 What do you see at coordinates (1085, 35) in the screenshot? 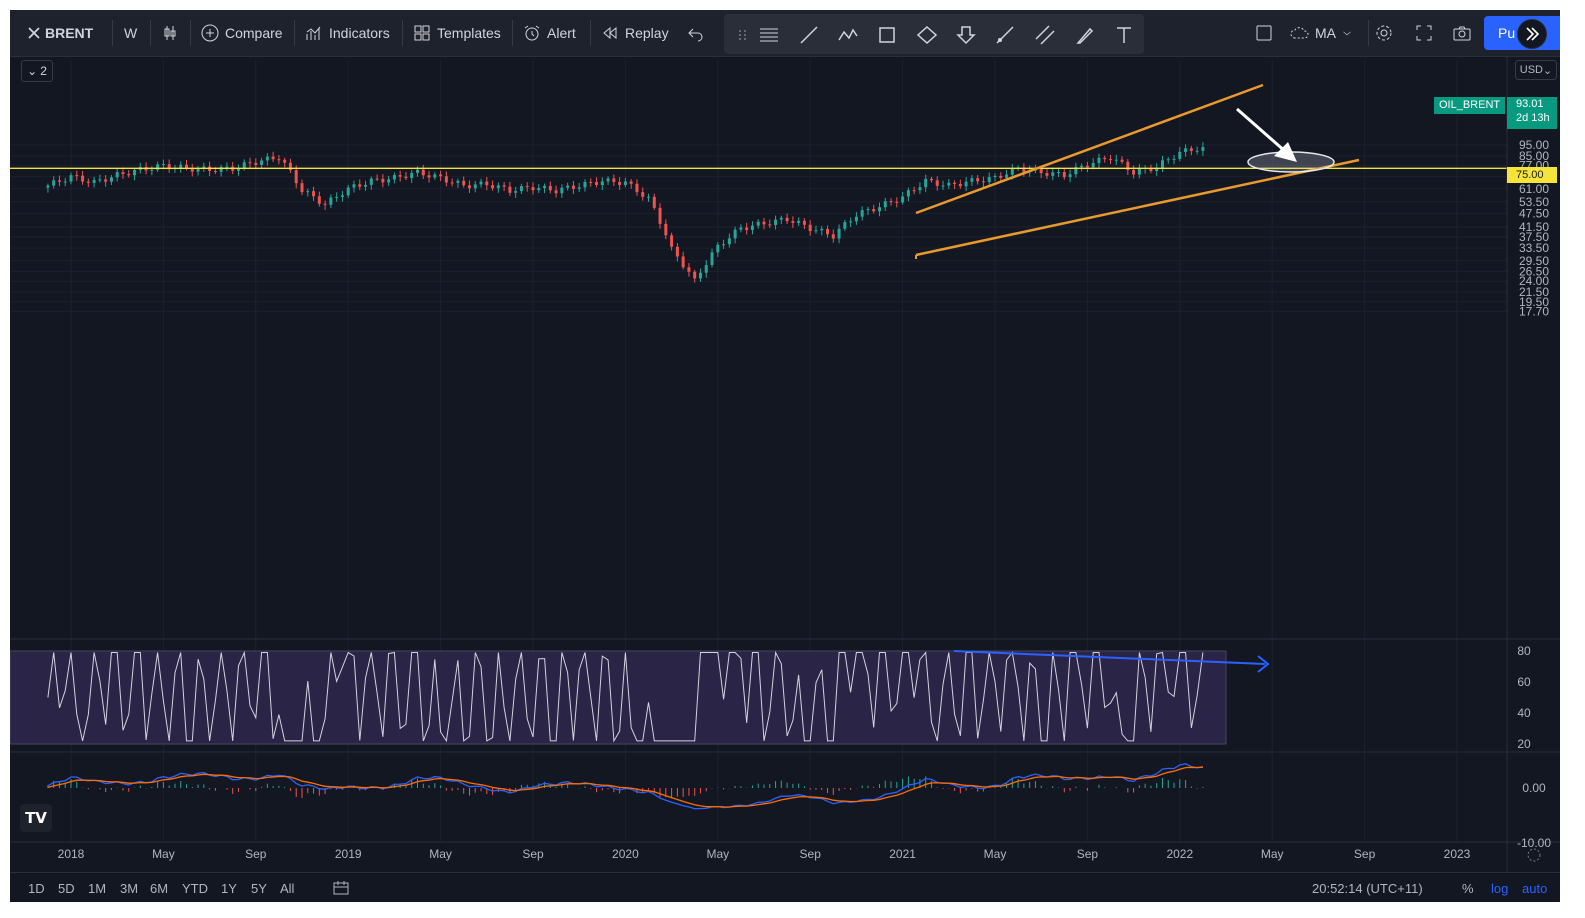
I see `brush-icon` at bounding box center [1085, 35].